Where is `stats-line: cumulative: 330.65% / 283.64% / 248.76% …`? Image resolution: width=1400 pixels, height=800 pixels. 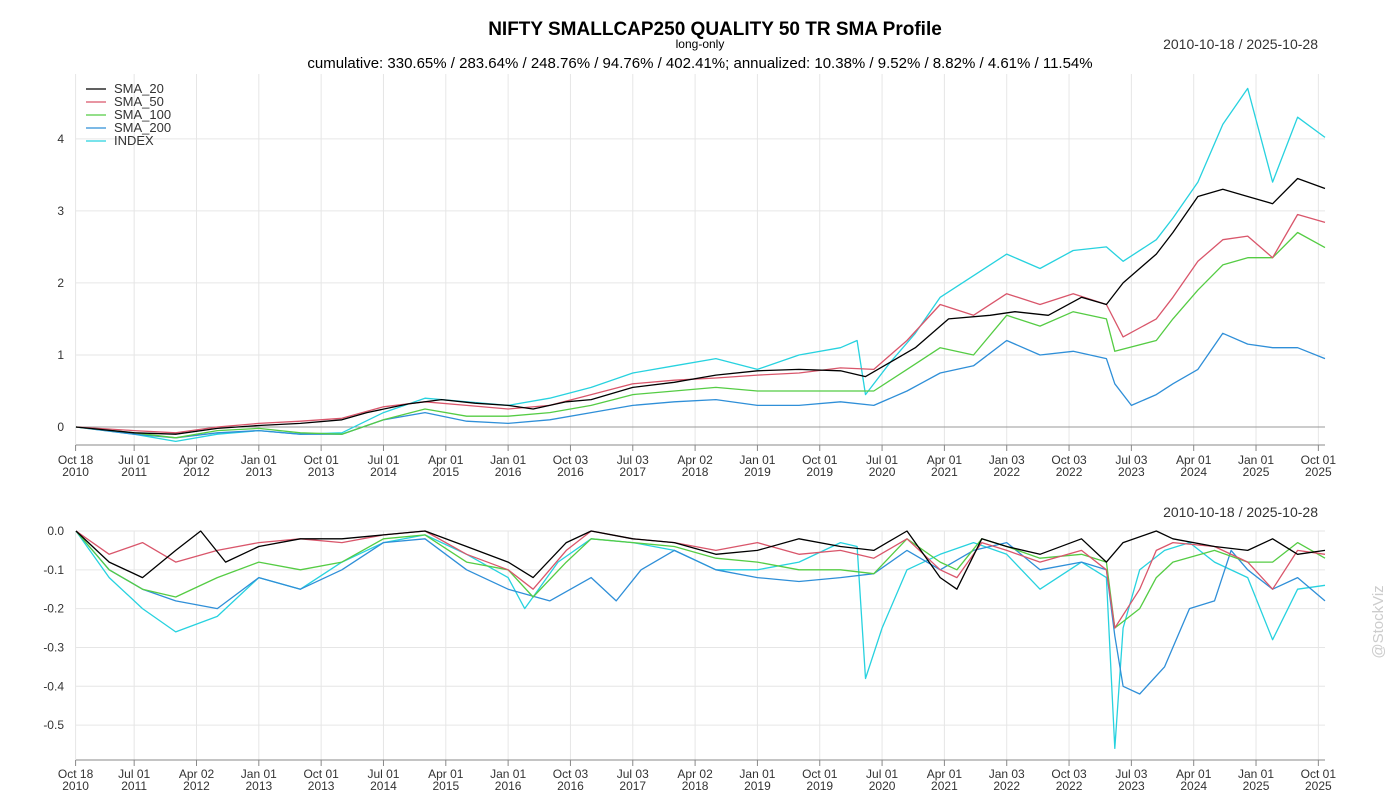 stats-line: cumulative: 330.65% / 283.64% / 248.76% … is located at coordinates (699, 63).